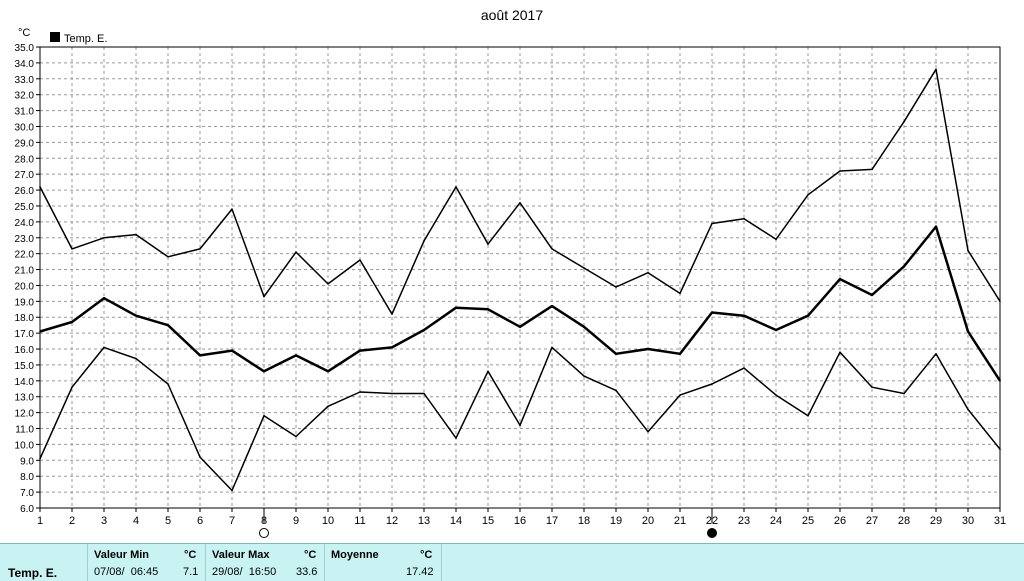  I want to click on x-tick-label: 26, so click(840, 521).